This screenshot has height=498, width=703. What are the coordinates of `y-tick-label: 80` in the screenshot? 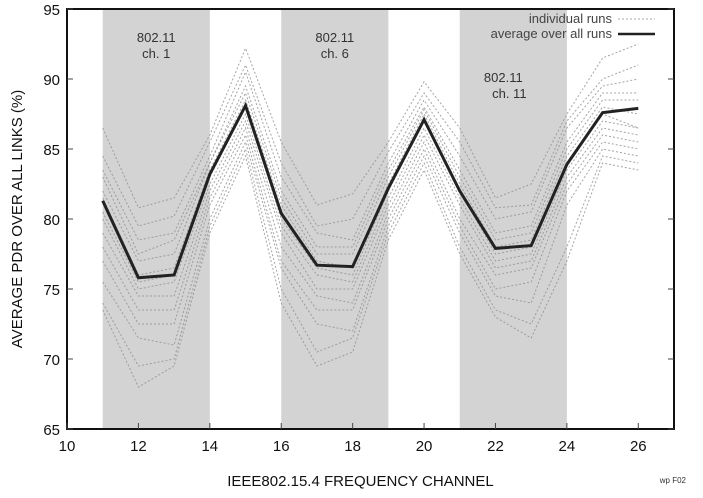 It's located at (51, 220).